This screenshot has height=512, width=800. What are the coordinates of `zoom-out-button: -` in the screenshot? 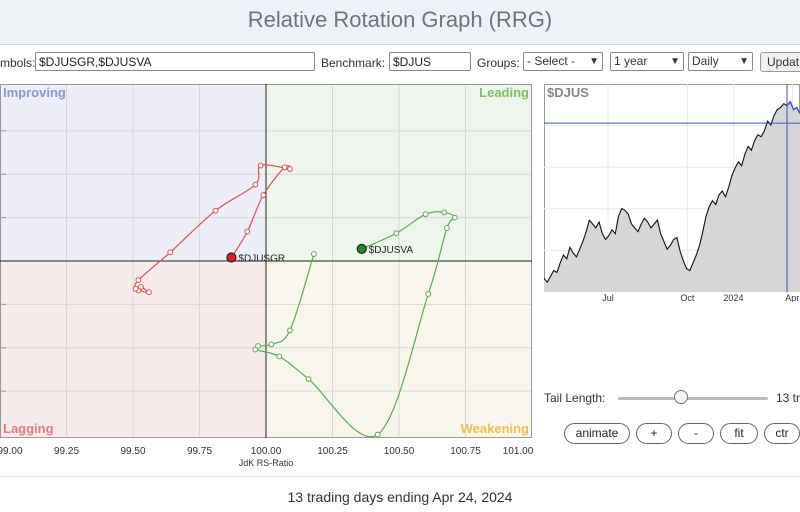 It's located at (696, 433).